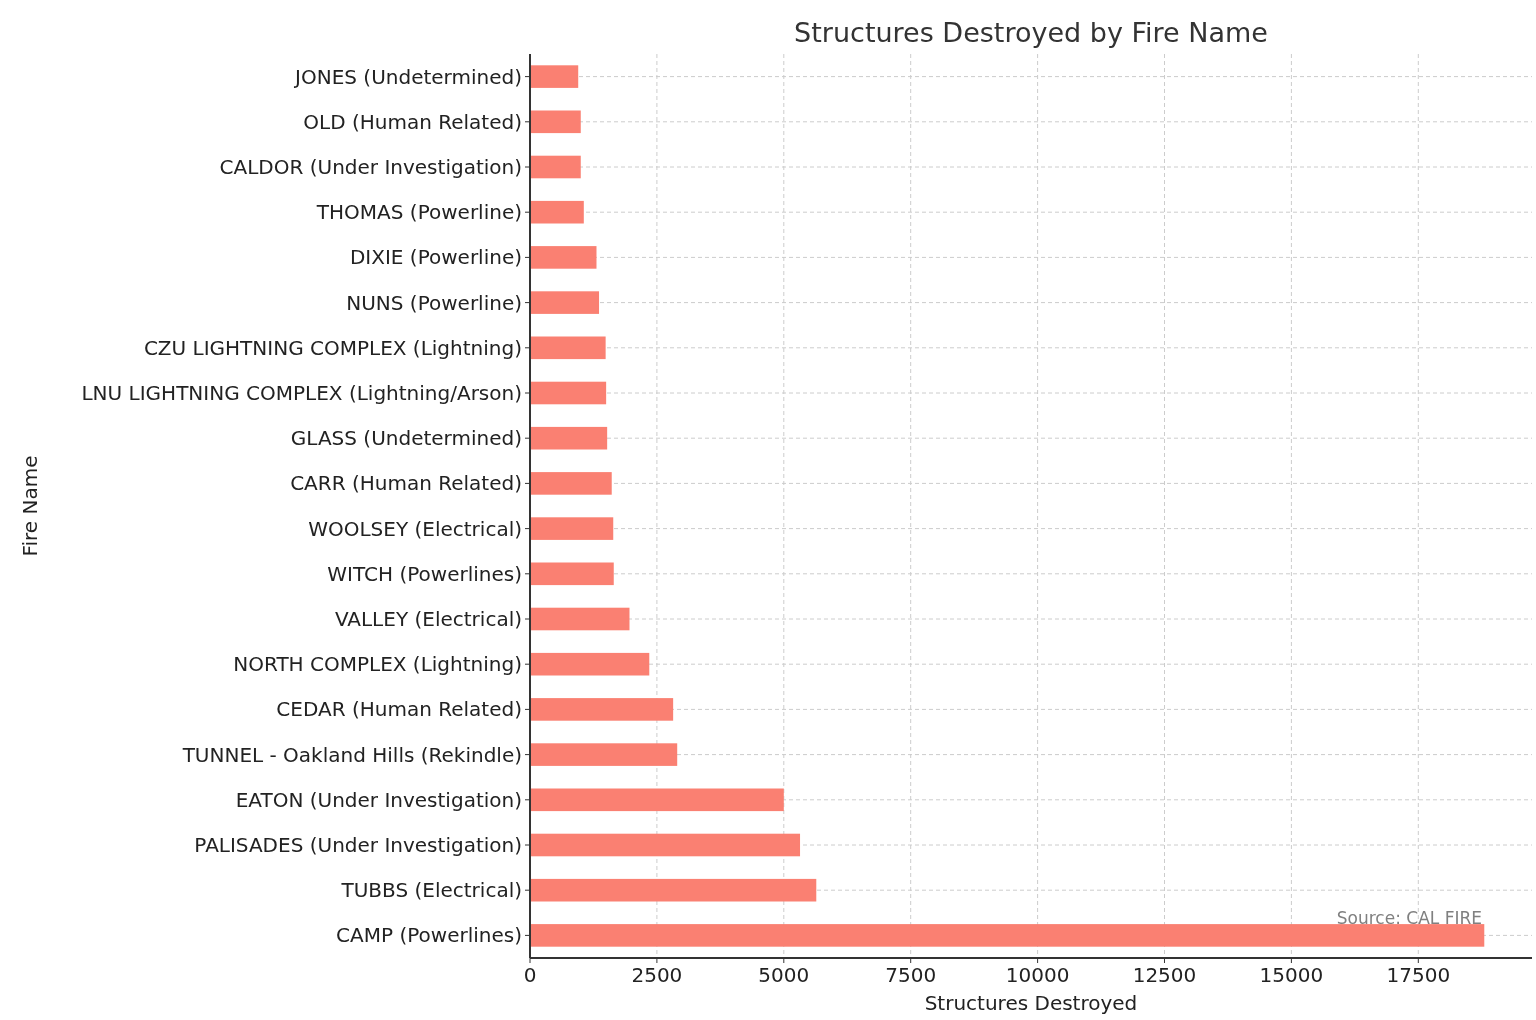 The height and width of the screenshot is (1020, 1536). Describe the element at coordinates (406, 483) in the screenshot. I see `y-tick-label: CARR (Human Related)` at that location.